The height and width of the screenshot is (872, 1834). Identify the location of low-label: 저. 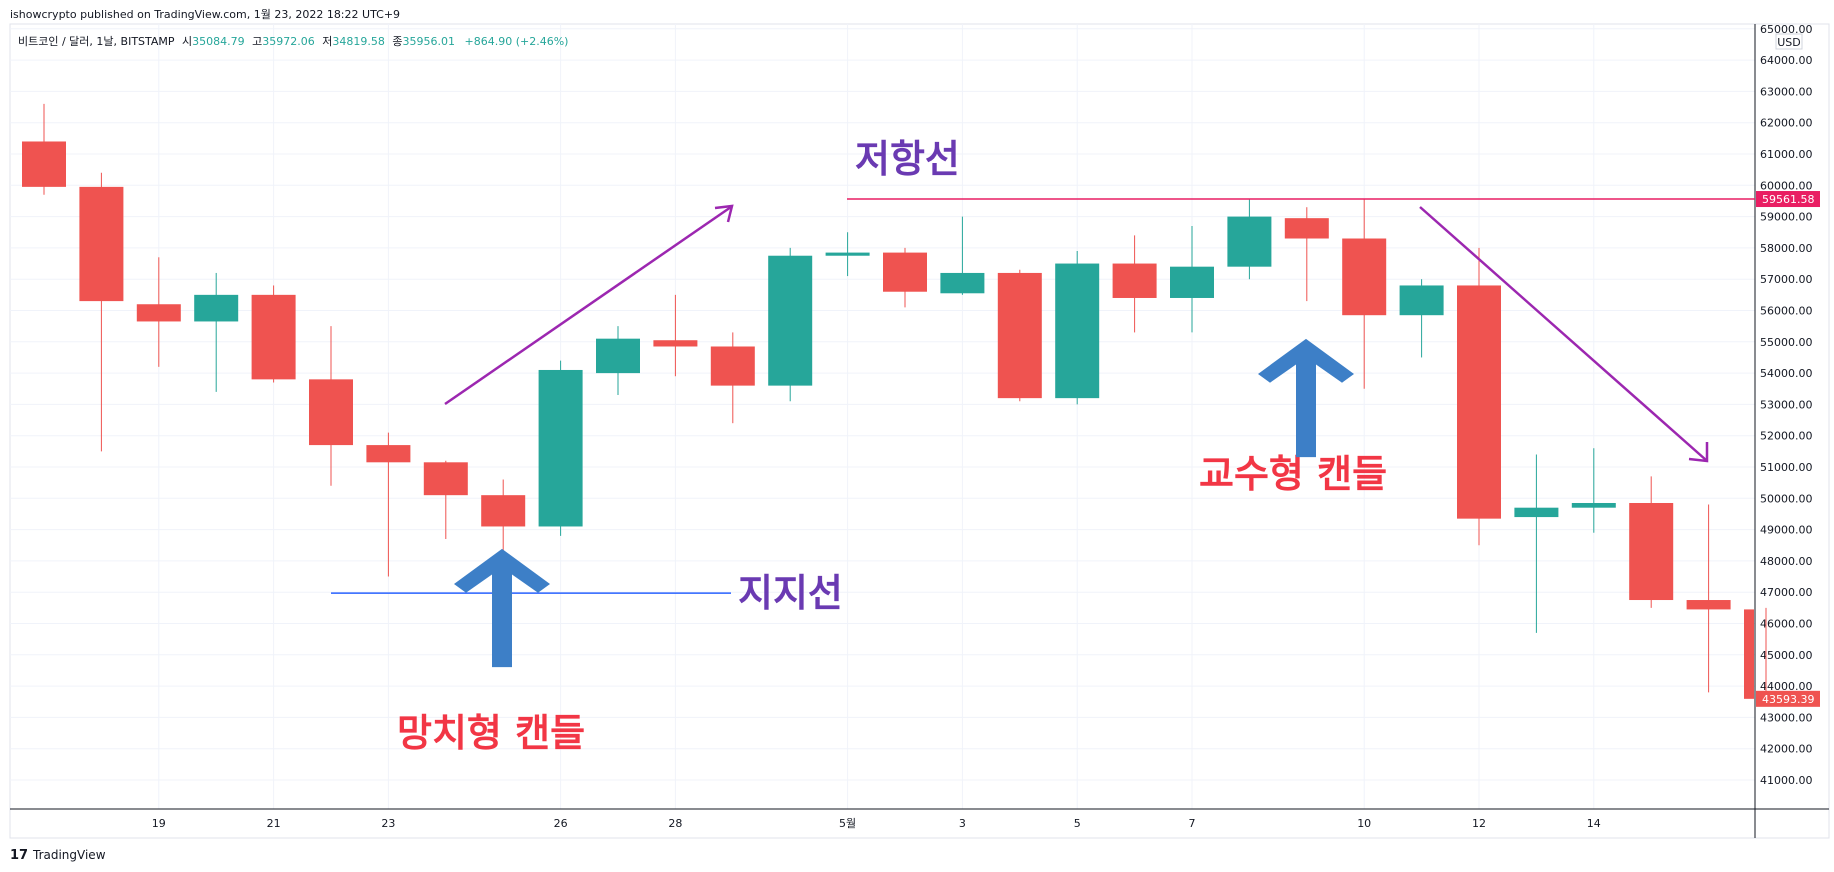
(327, 41).